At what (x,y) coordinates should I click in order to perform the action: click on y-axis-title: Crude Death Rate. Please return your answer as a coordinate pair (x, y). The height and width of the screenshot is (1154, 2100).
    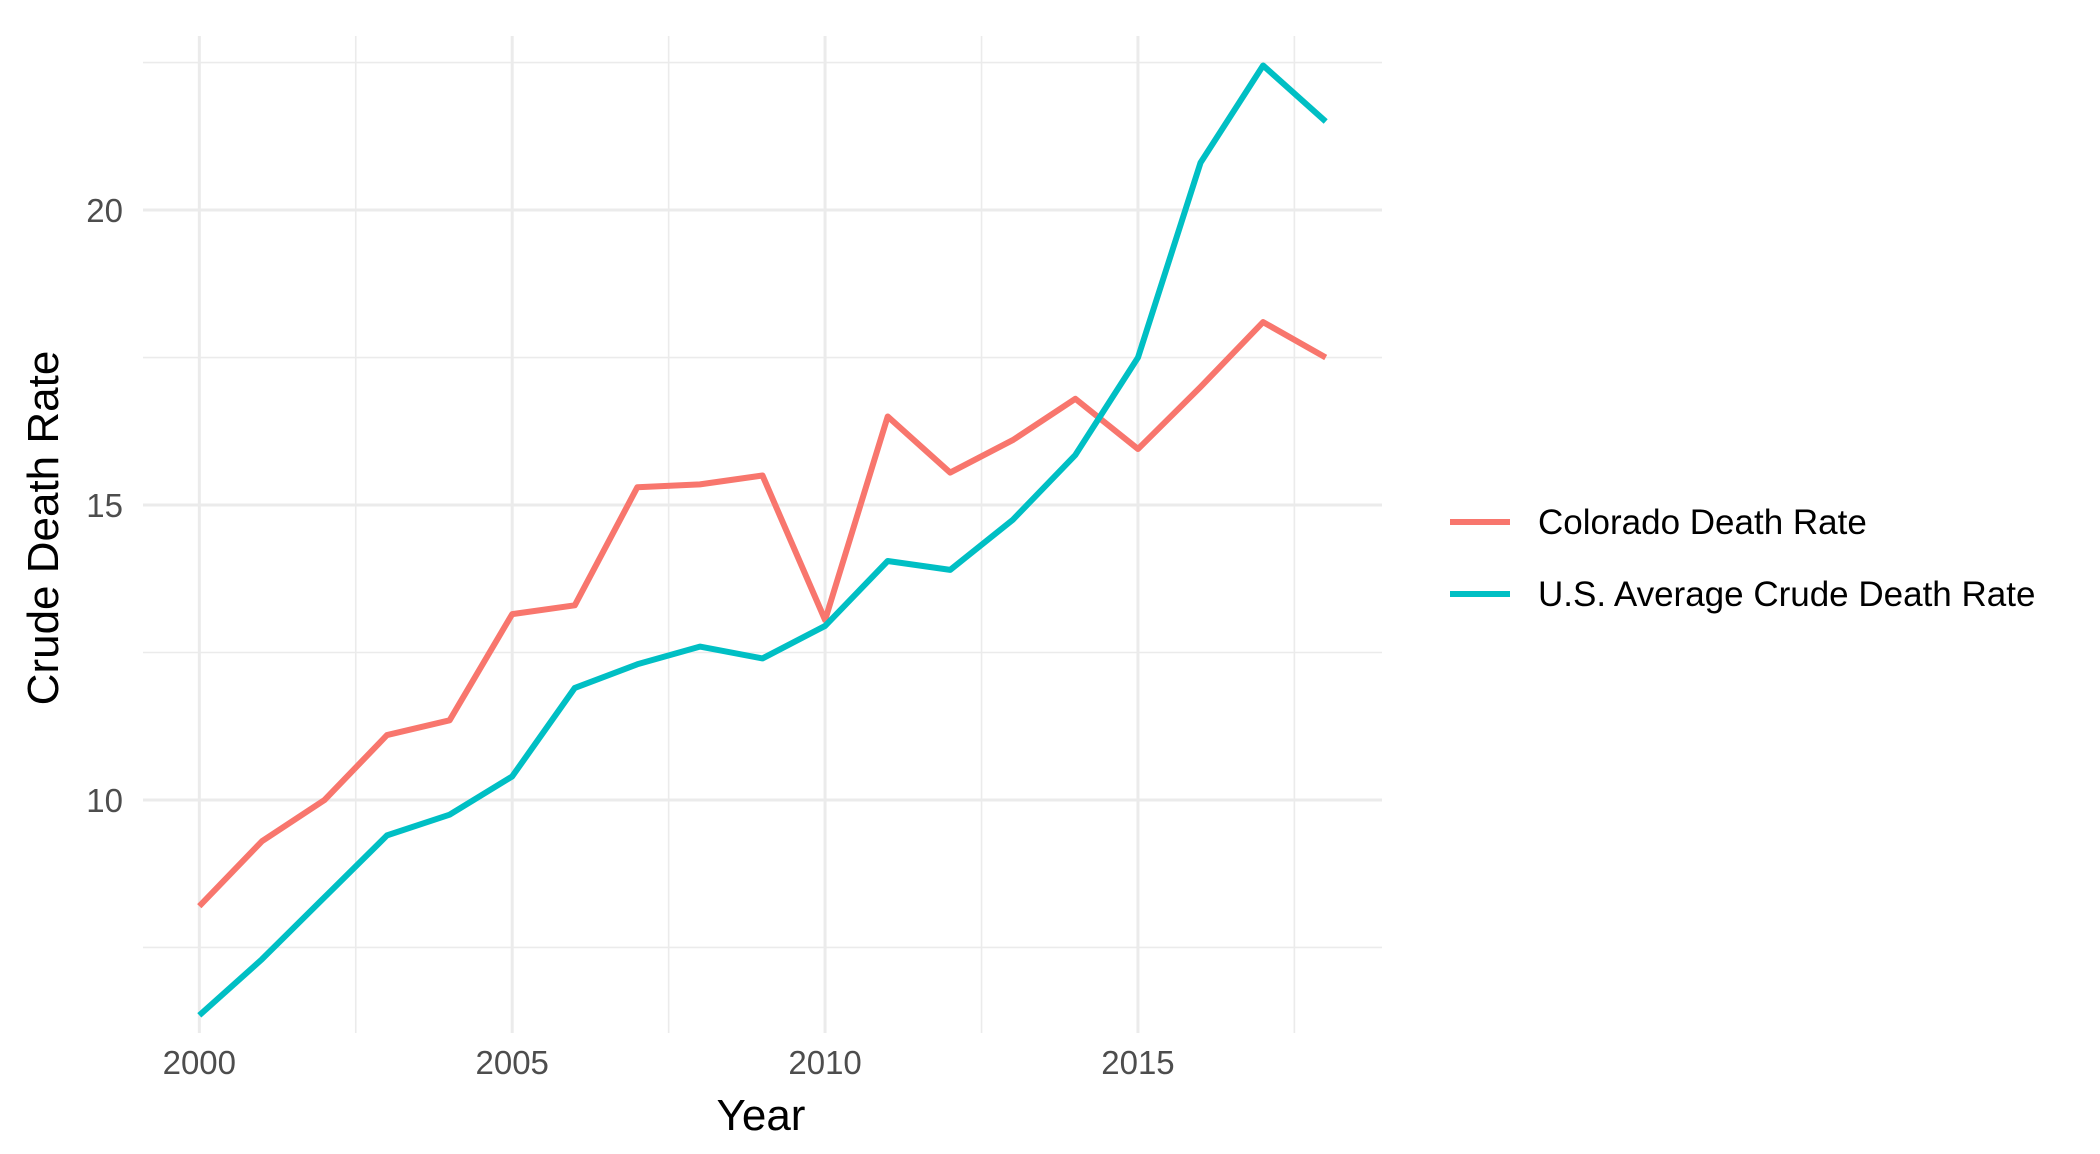
    Looking at the image, I should click on (43, 528).